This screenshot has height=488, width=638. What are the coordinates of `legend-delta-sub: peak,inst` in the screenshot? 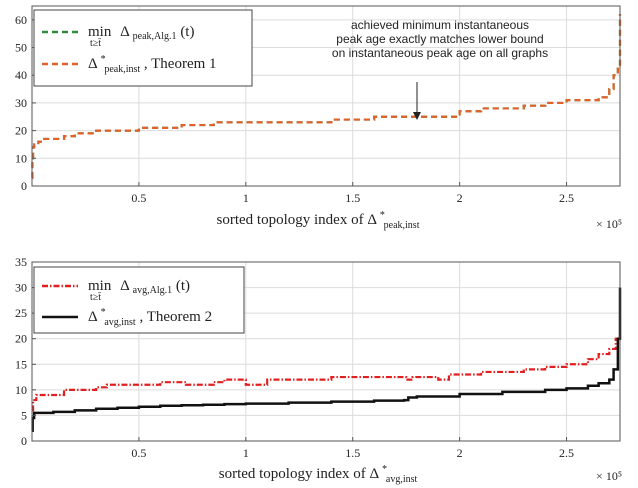 It's located at (122, 69).